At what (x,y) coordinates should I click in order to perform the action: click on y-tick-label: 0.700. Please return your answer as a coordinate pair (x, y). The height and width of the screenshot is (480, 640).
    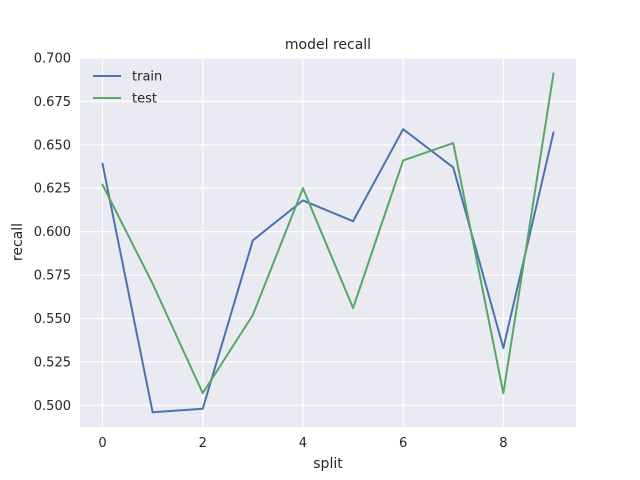
    Looking at the image, I should click on (52, 59).